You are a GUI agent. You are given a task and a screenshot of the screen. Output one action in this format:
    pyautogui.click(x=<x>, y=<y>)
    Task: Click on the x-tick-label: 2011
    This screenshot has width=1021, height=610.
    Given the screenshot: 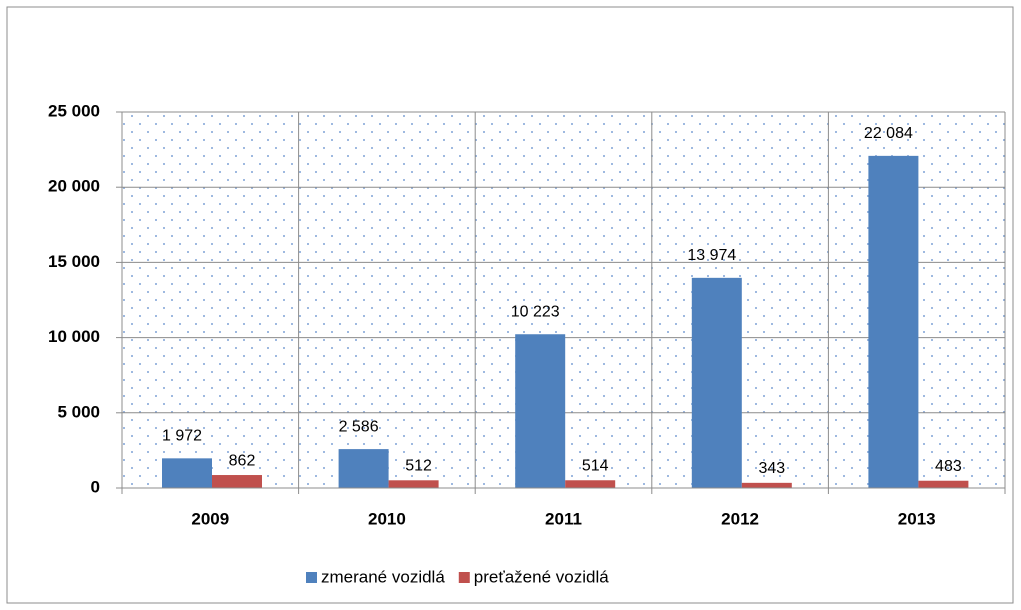 What is the action you would take?
    pyautogui.click(x=563, y=518)
    